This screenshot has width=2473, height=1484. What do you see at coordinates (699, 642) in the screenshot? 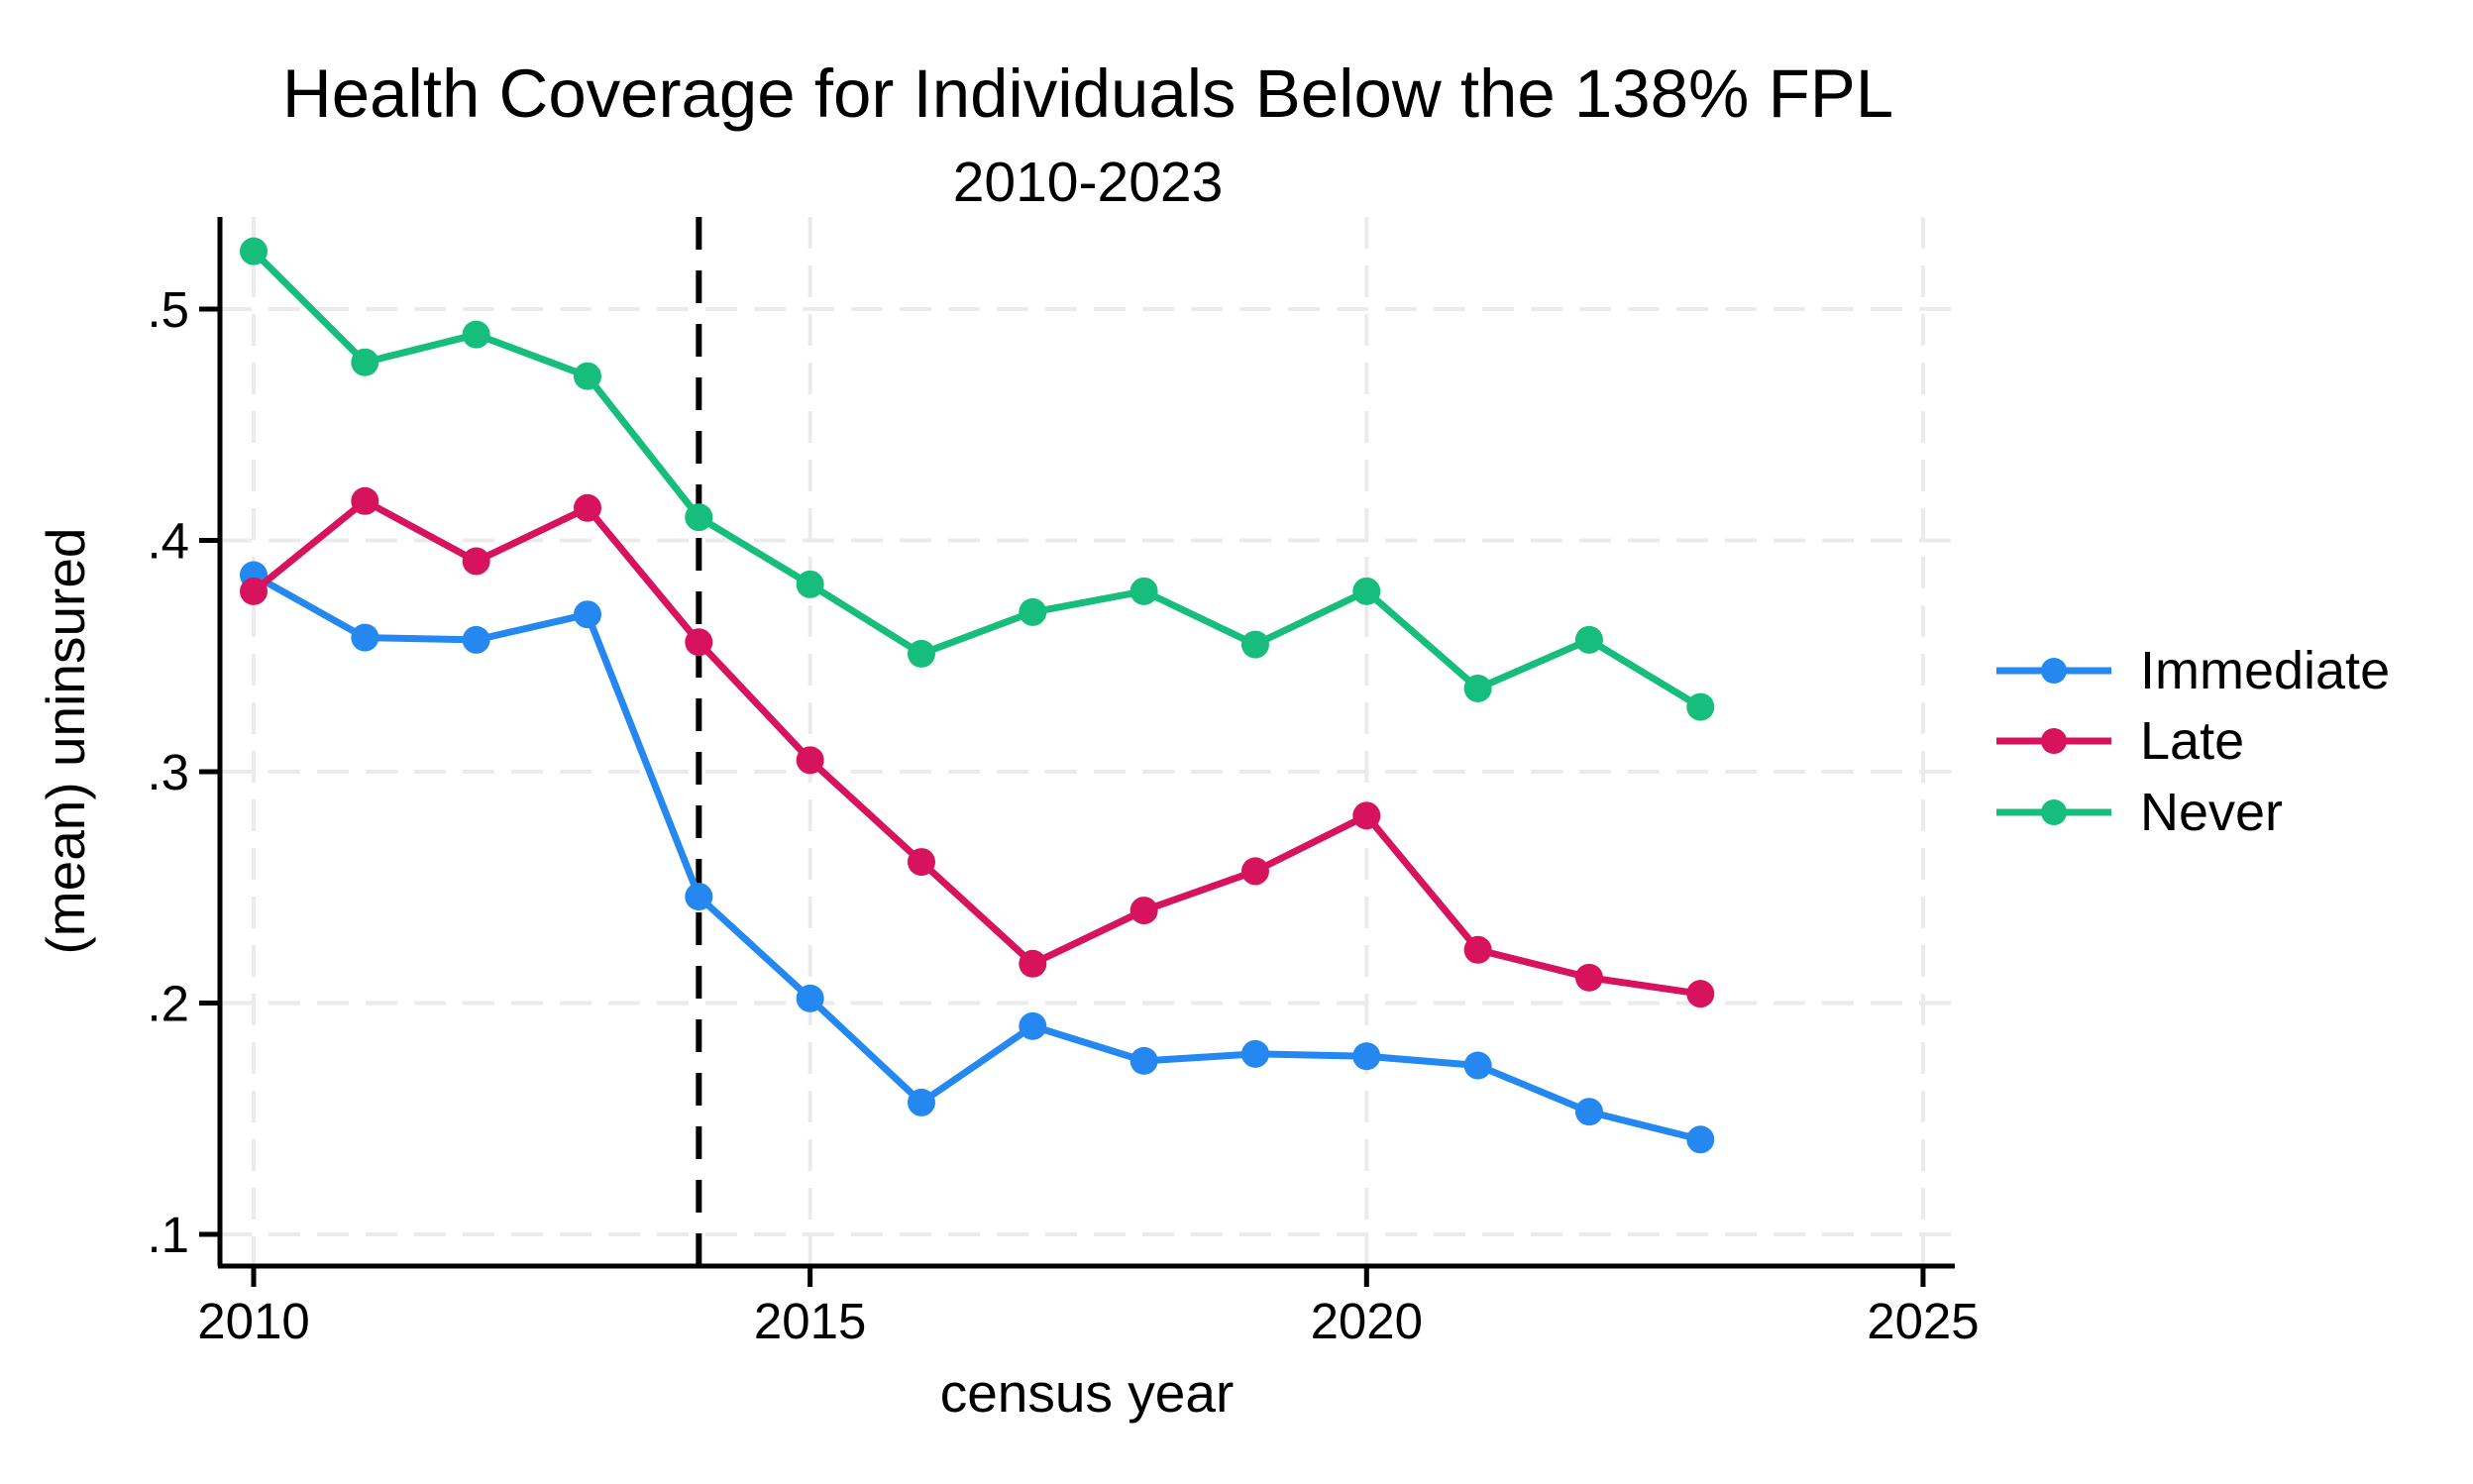
I see `data-point-late-2014` at bounding box center [699, 642].